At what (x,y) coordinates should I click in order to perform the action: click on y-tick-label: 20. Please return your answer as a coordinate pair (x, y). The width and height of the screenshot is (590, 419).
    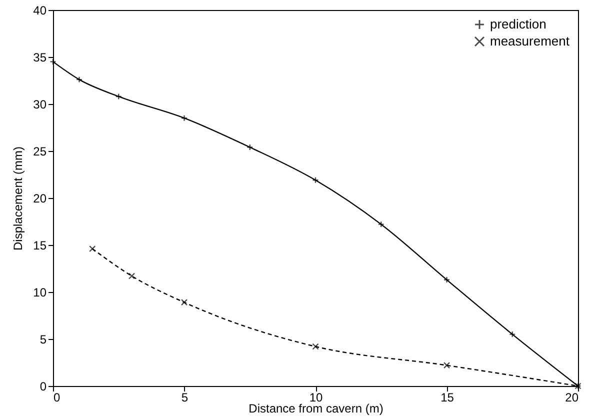
    Looking at the image, I should click on (40, 199).